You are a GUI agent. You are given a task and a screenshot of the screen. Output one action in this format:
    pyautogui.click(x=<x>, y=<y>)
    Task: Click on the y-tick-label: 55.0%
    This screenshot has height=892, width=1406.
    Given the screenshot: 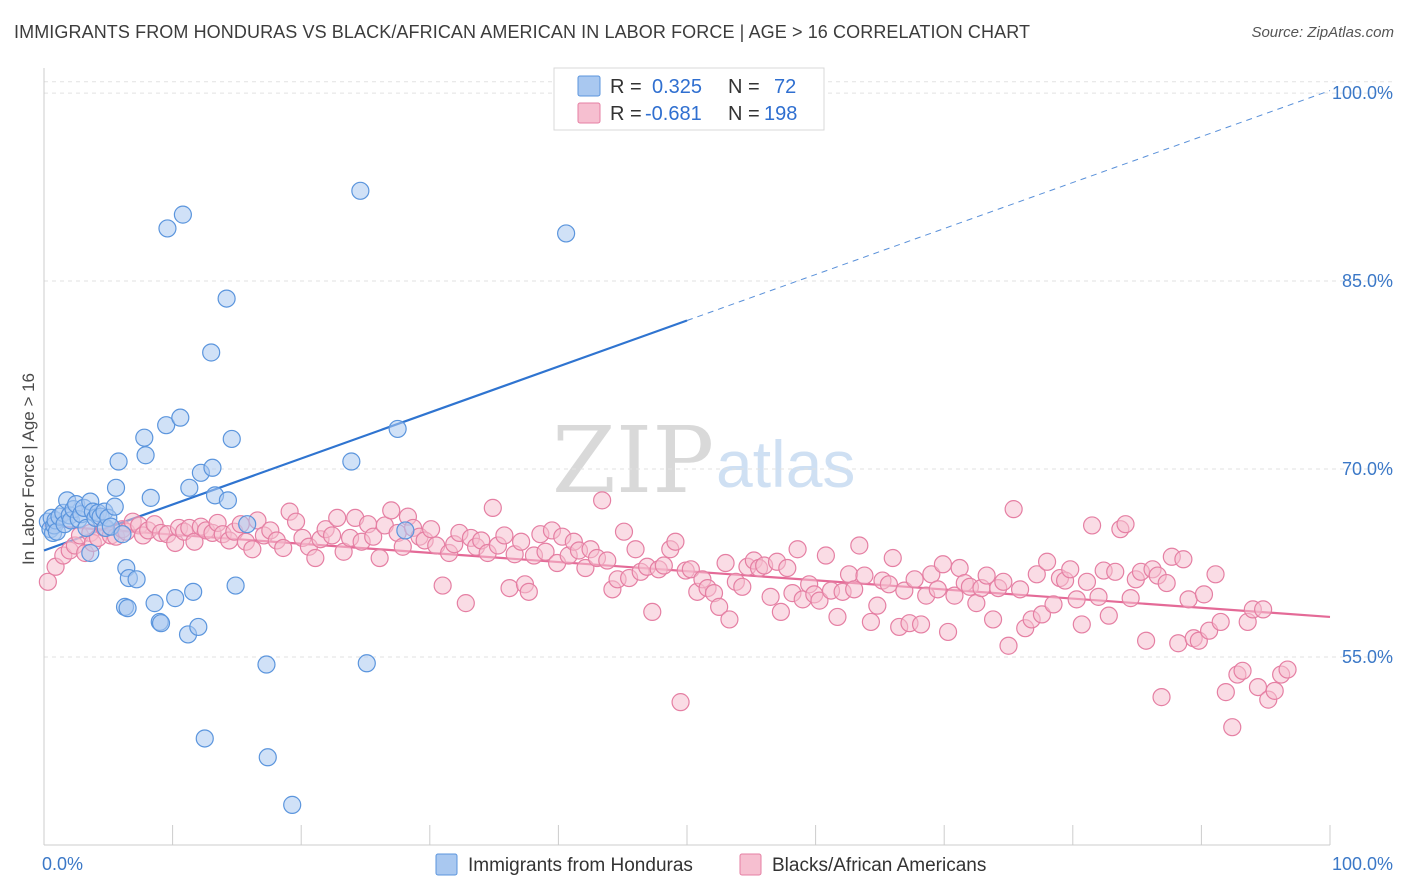 What is the action you would take?
    pyautogui.click(x=1367, y=657)
    